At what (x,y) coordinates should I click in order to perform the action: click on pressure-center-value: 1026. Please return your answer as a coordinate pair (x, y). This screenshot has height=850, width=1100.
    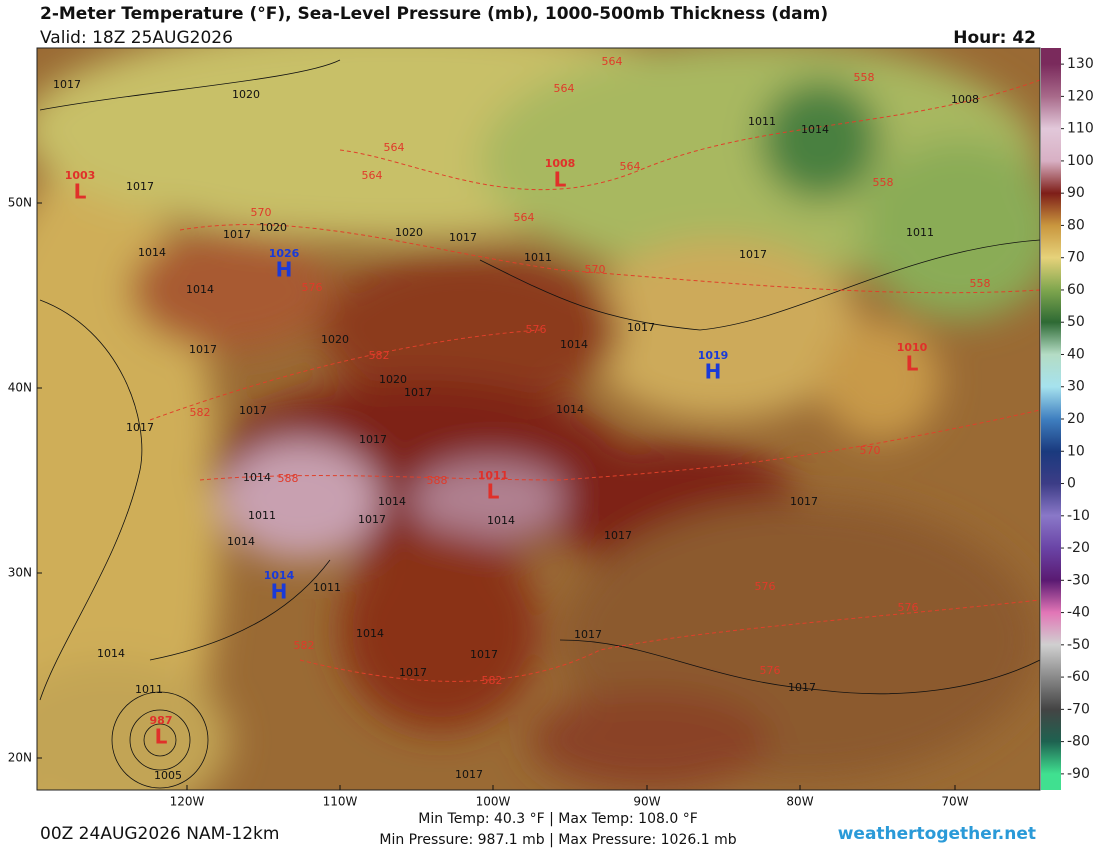
    Looking at the image, I should click on (284, 253).